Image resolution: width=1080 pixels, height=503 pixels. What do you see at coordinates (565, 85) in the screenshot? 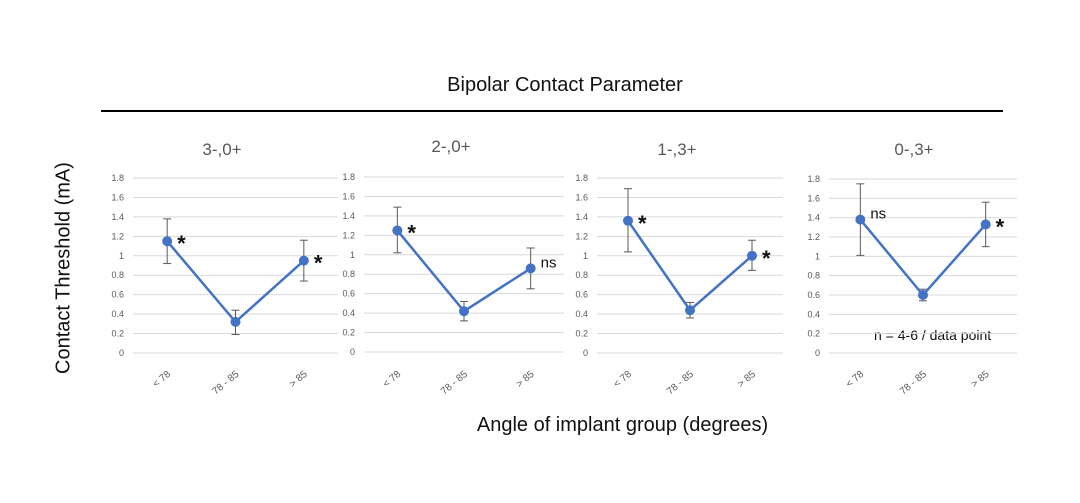
I see `chart-main-title: Bipolar Contact Parameter` at bounding box center [565, 85].